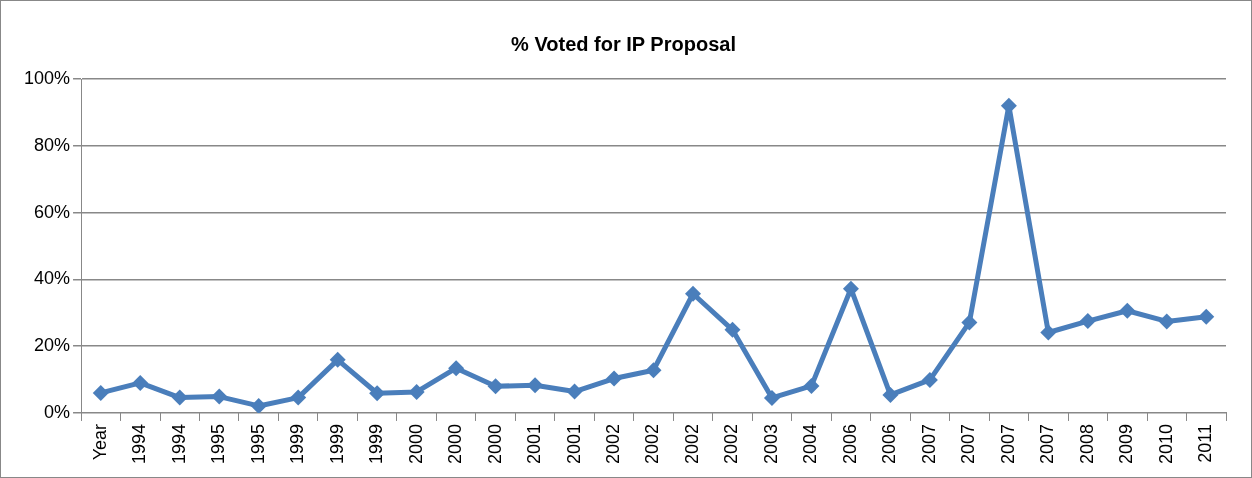 This screenshot has height=478, width=1252. I want to click on chart-title: % Voted for IP Proposal, so click(623, 43).